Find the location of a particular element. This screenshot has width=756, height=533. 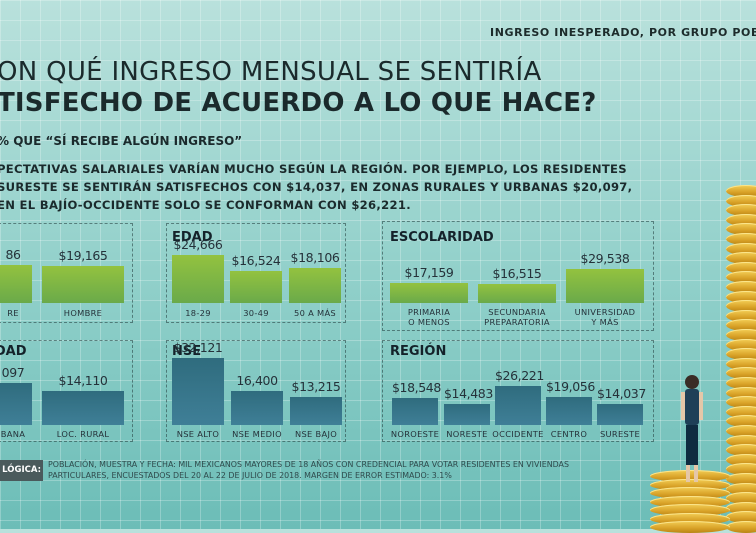

data-label: $19,056 is located at coordinates (570, 386).